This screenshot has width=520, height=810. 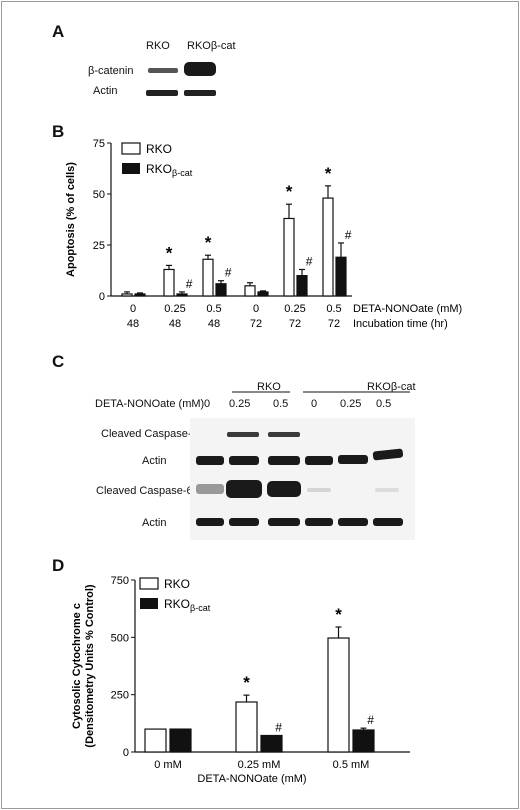 What do you see at coordinates (149, 434) in the screenshot?
I see `panel-c-row-caspase3: Cleaved Caspase-3` at bounding box center [149, 434].